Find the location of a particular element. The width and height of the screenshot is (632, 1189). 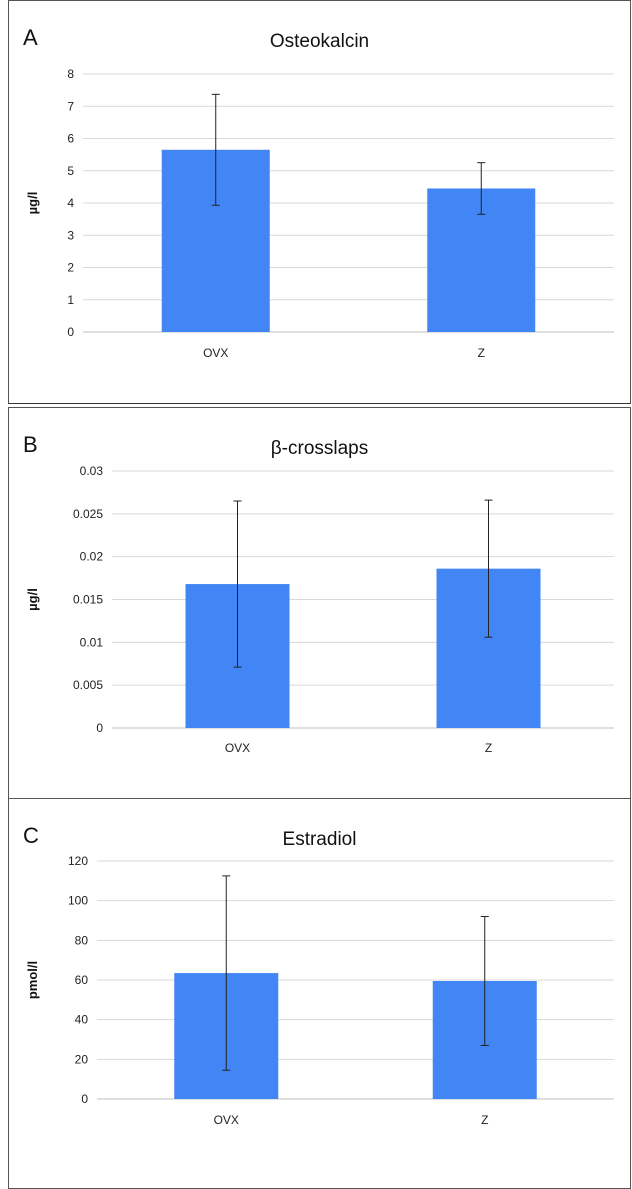

y-tick-label: 0.015 is located at coordinates (88, 600).